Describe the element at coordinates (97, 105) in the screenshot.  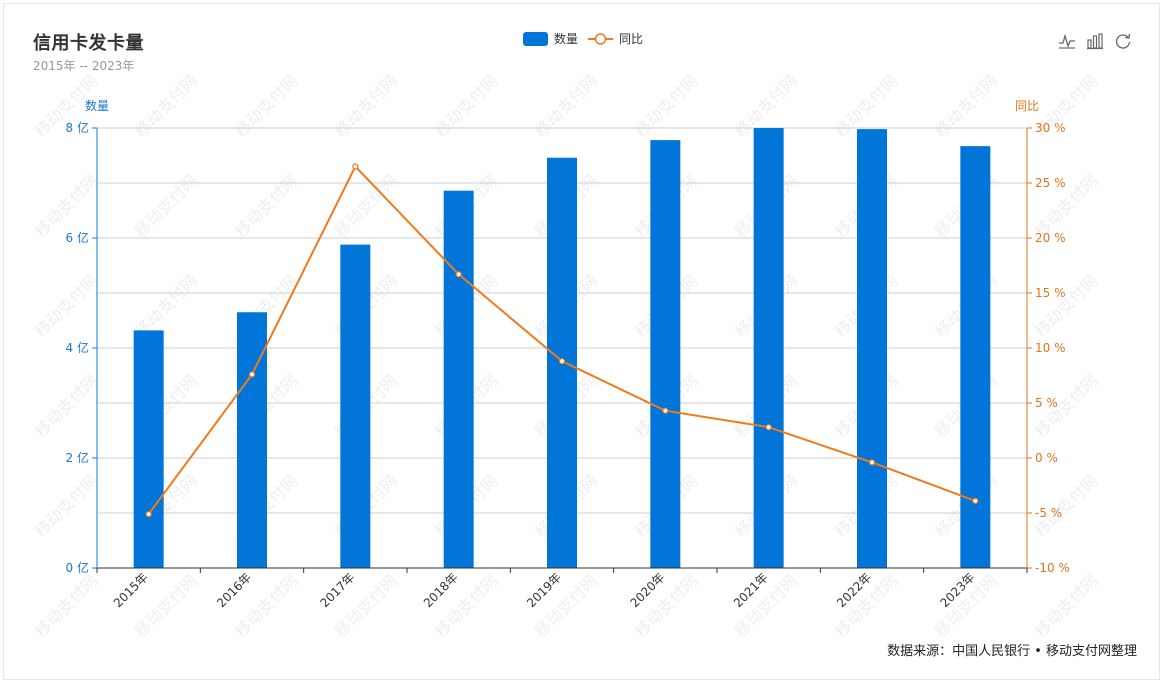
I see `y-left-axis-name: 数量` at that location.